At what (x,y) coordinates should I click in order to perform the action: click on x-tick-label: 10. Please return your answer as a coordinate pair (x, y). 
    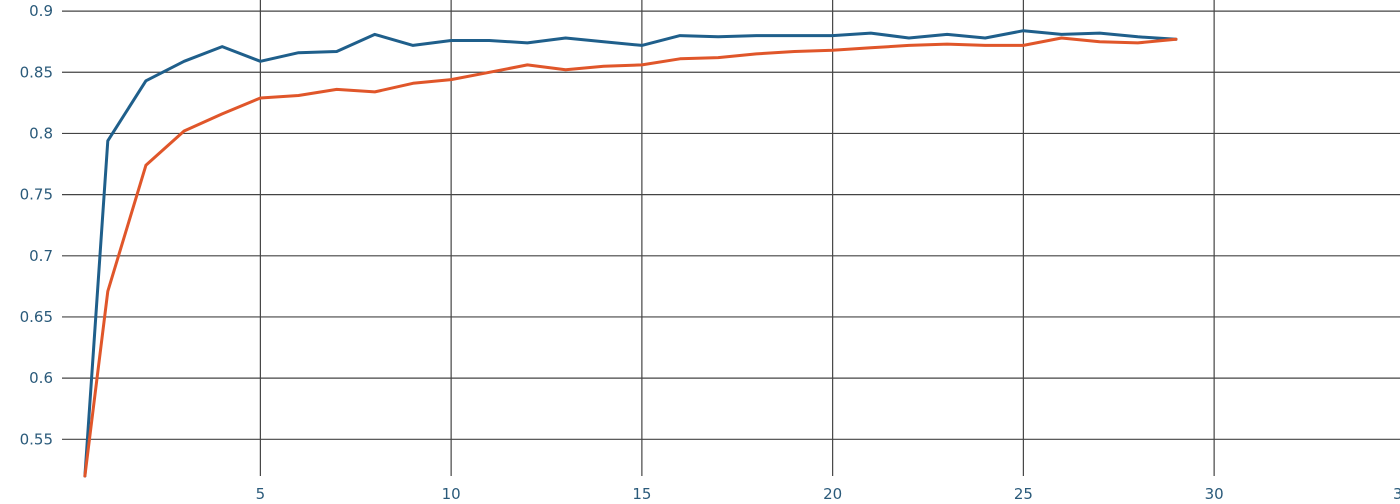
    Looking at the image, I should click on (451, 494).